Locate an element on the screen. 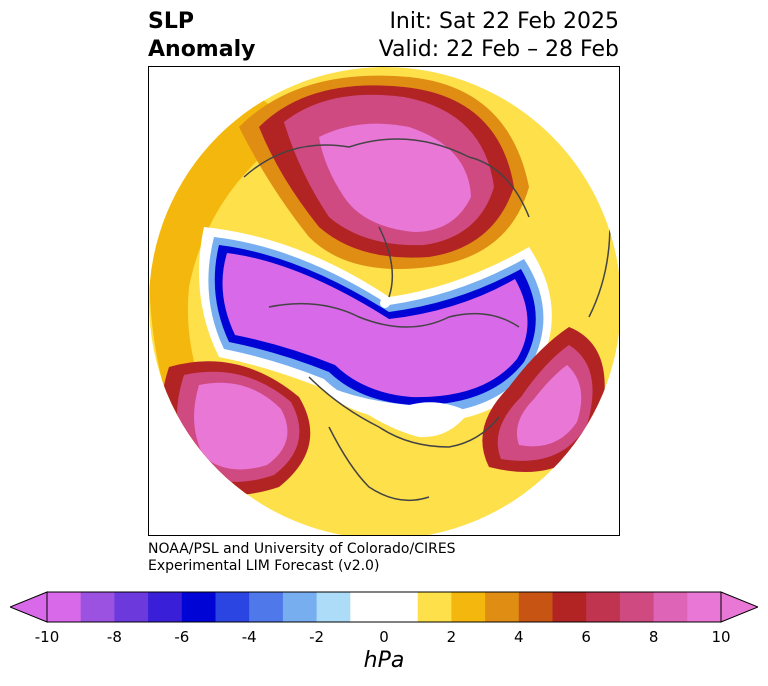 The width and height of the screenshot is (768, 686). title-line-2: Anomaly is located at coordinates (202, 49).